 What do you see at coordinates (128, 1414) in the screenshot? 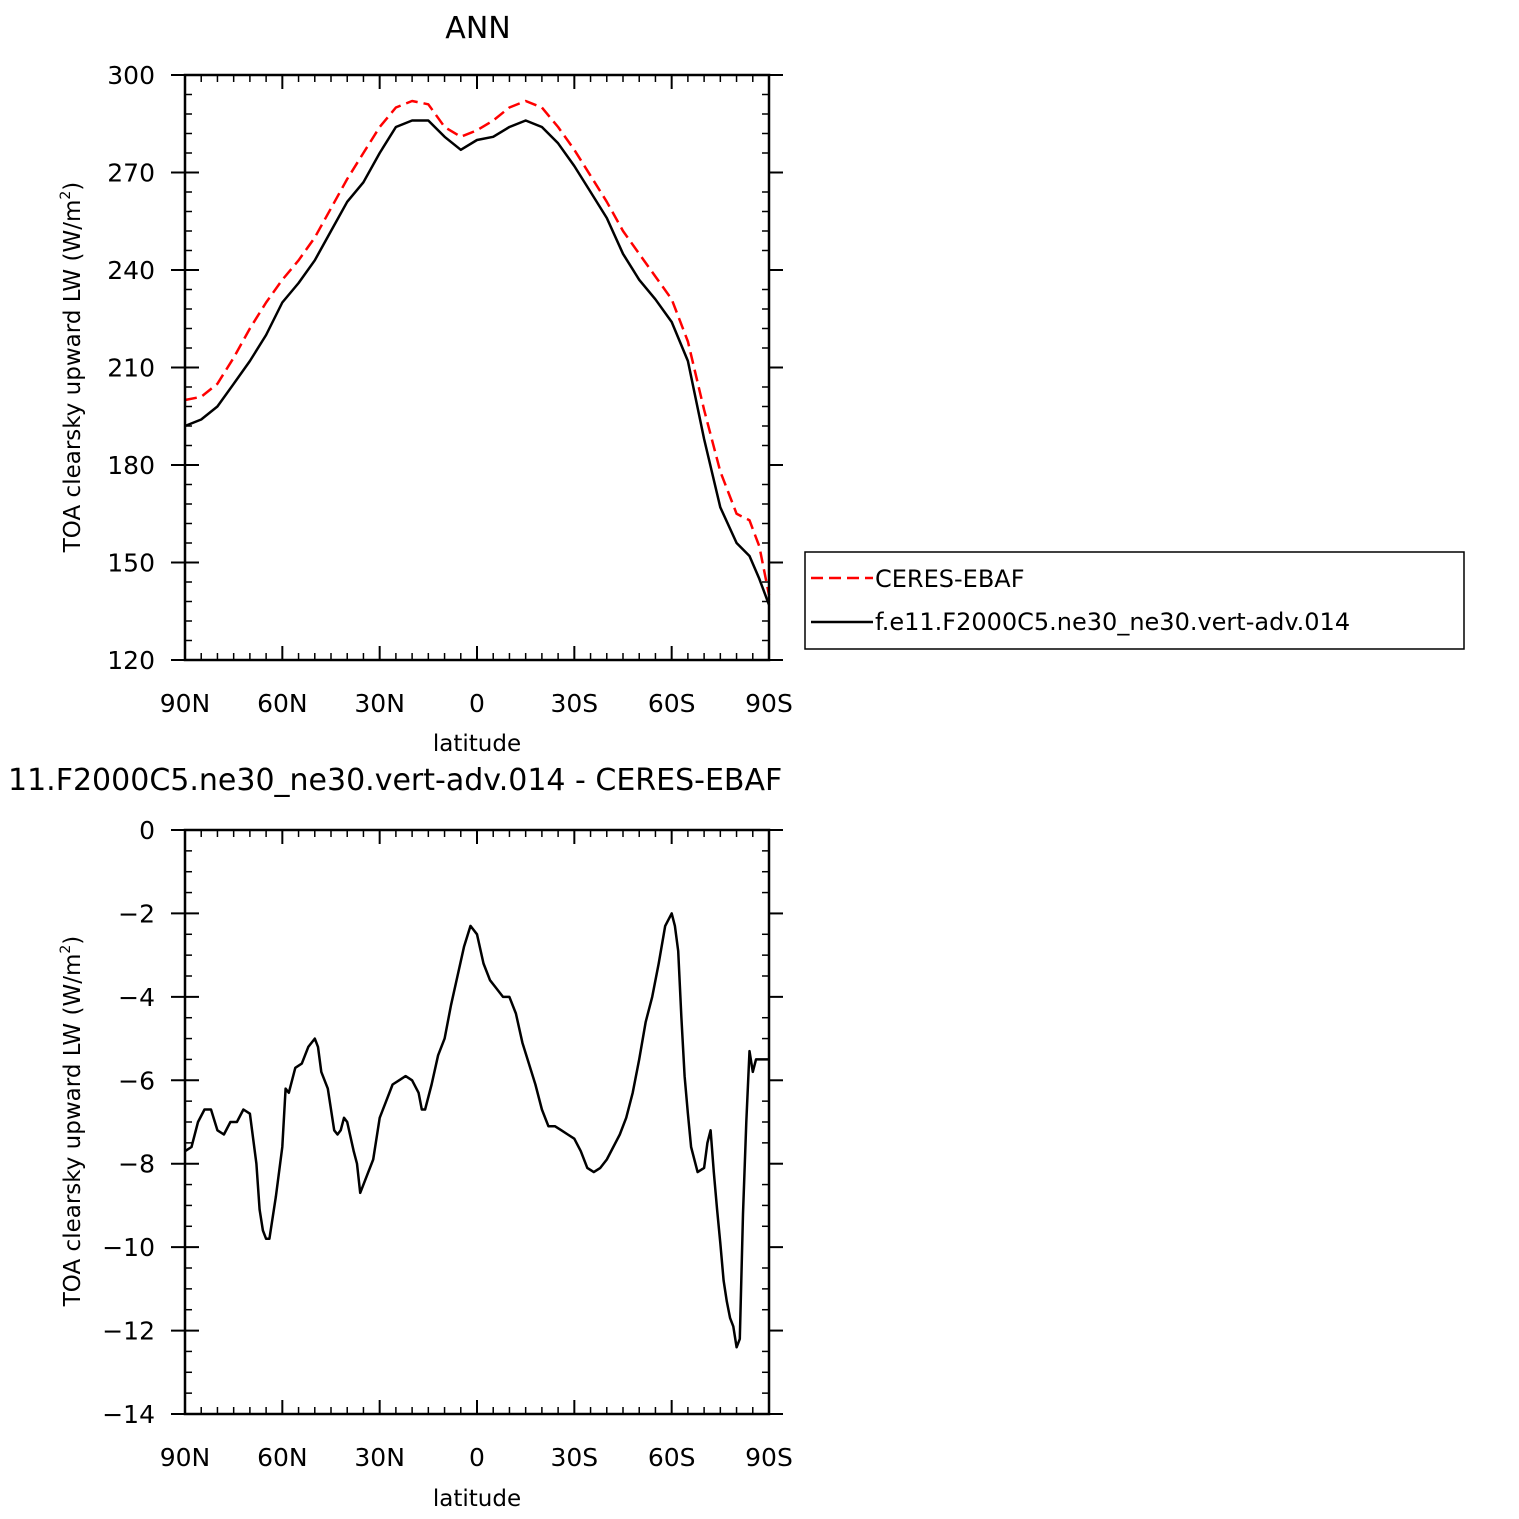
I see `bottom-y-tick-label: −14` at bounding box center [128, 1414].